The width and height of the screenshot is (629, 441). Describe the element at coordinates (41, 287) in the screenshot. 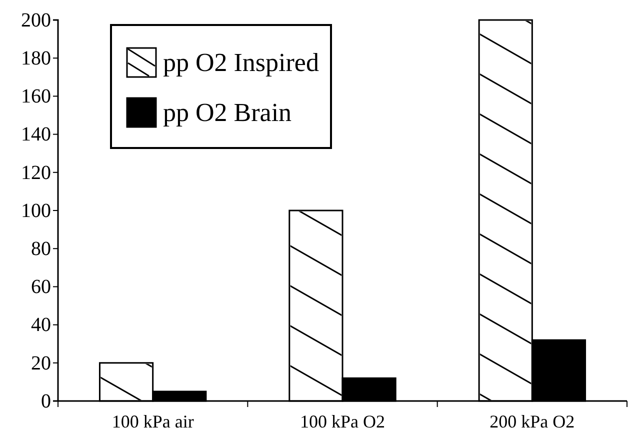

I see `y-tick-label: 60` at that location.